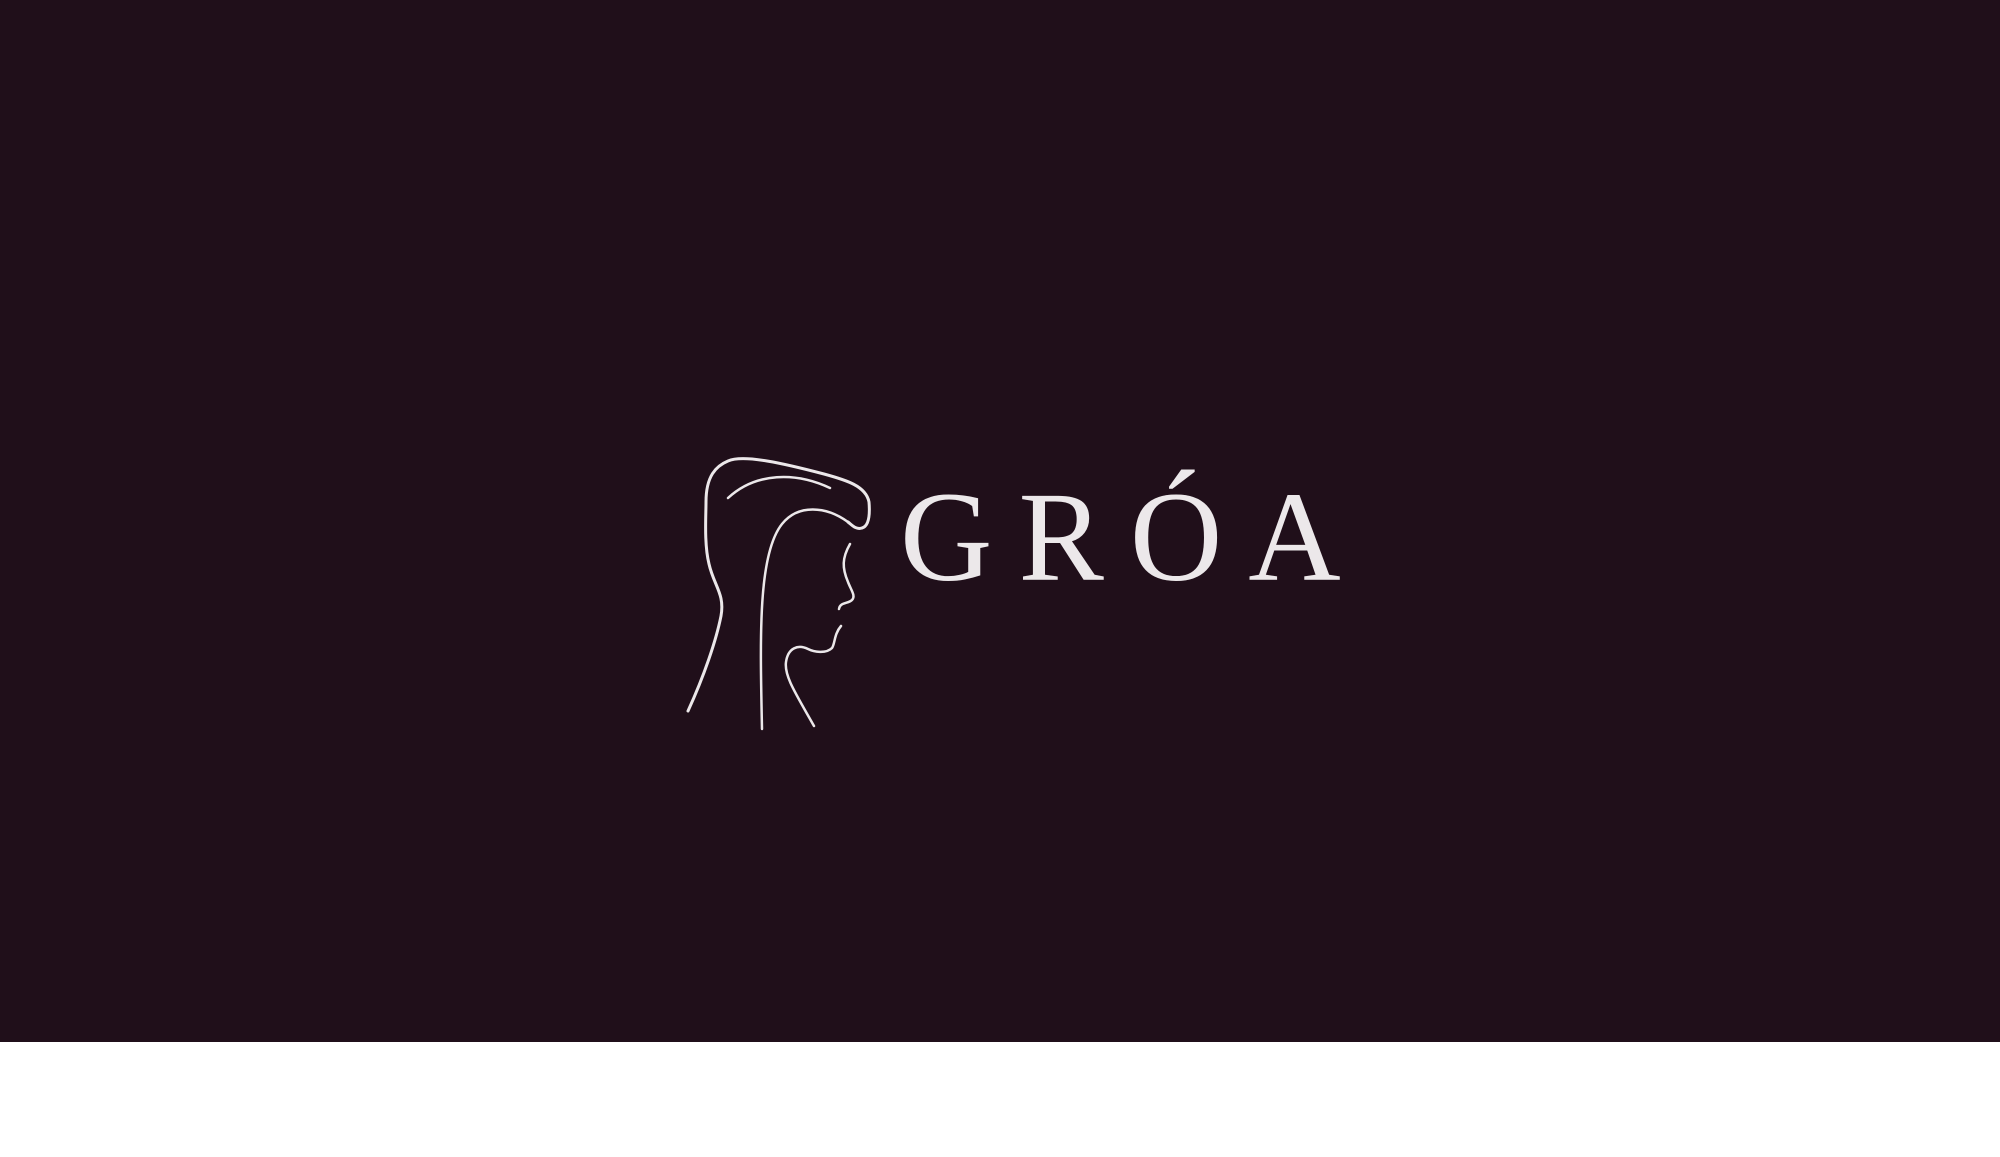 This screenshot has height=1157, width=2000. What do you see at coordinates (778, 594) in the screenshot?
I see `woman-profile-line-art-icon` at bounding box center [778, 594].